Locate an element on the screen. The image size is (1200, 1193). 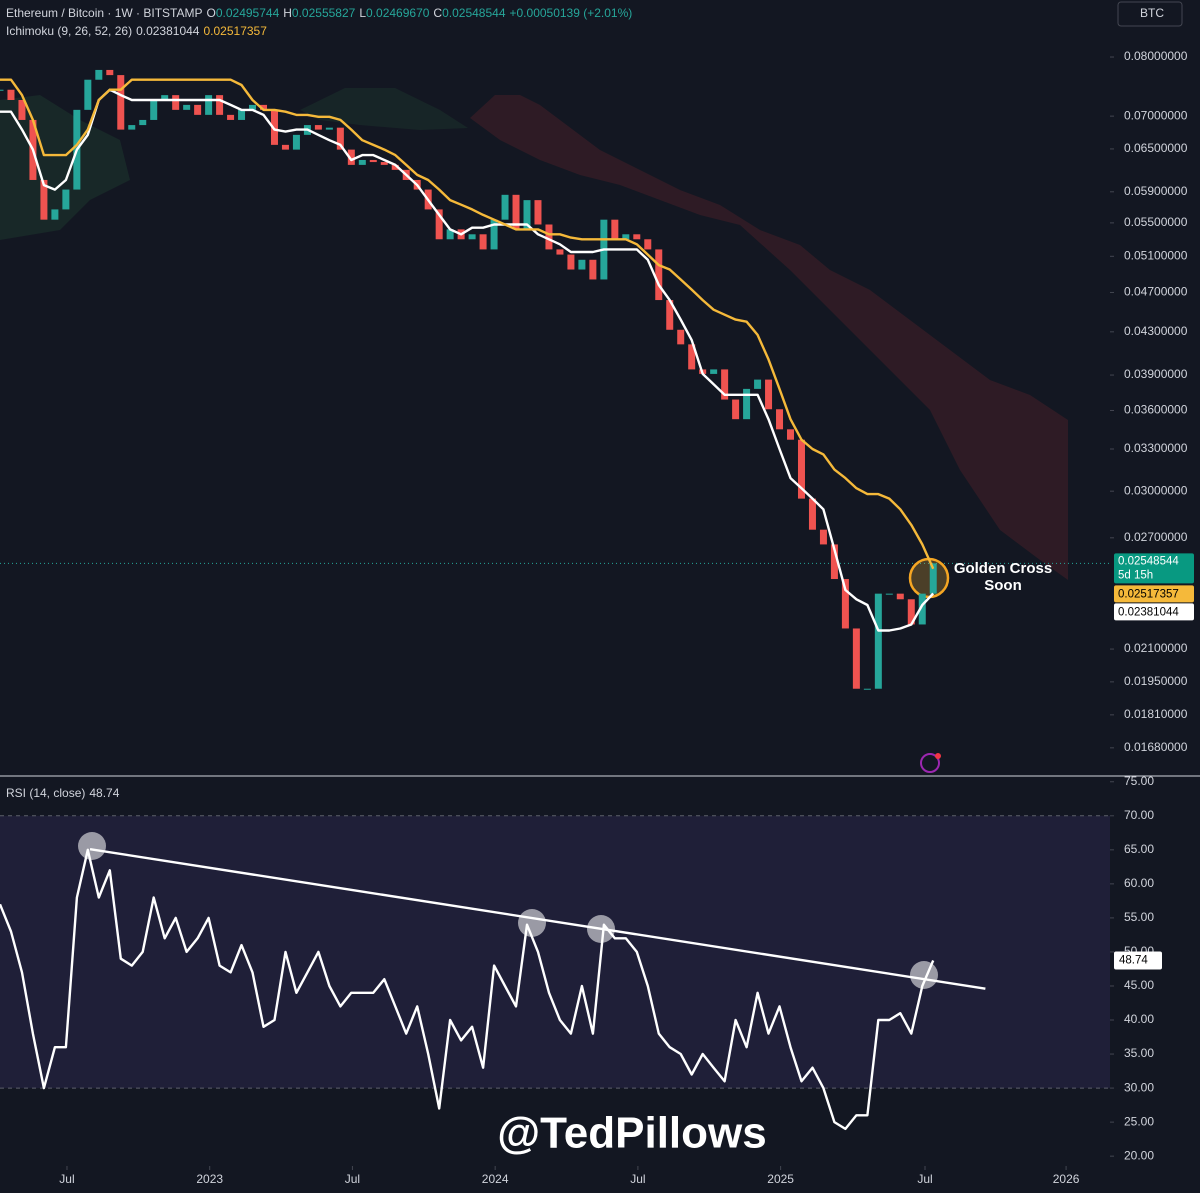
y-tick-label: 45.00 is located at coordinates (1139, 985).